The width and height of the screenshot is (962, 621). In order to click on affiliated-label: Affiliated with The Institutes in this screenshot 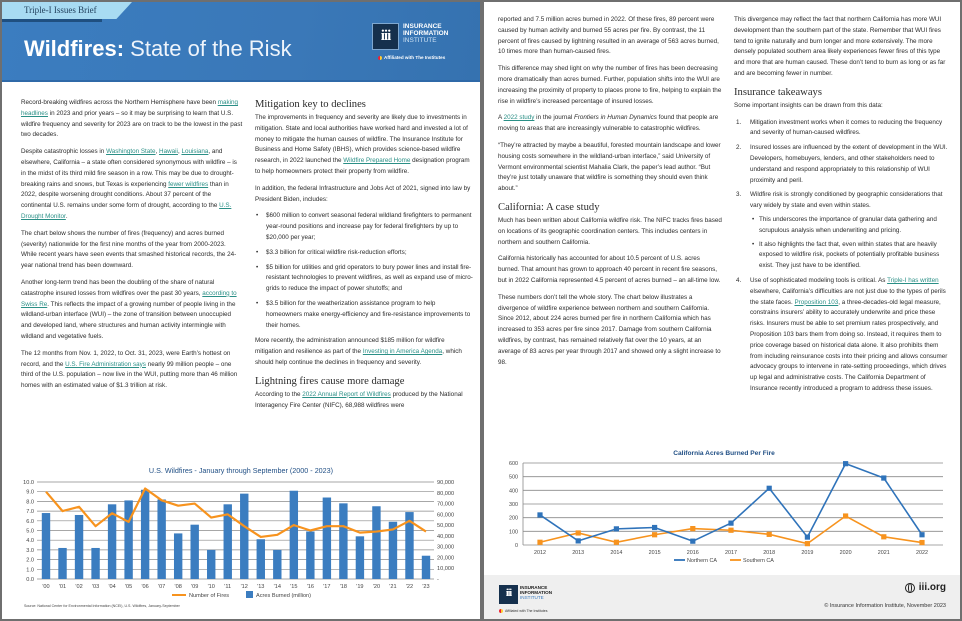, I will do `click(415, 57)`.